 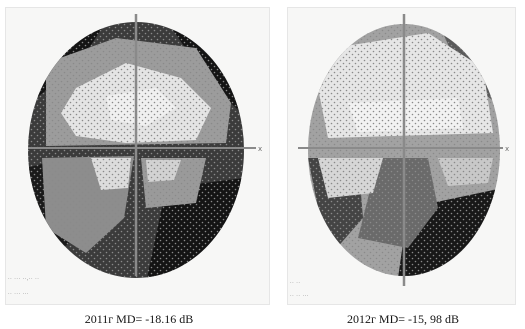 What do you see at coordinates (18, 294) in the screenshot?
I see `corner-legend-line-2: ·· ··· ···` at bounding box center [18, 294].